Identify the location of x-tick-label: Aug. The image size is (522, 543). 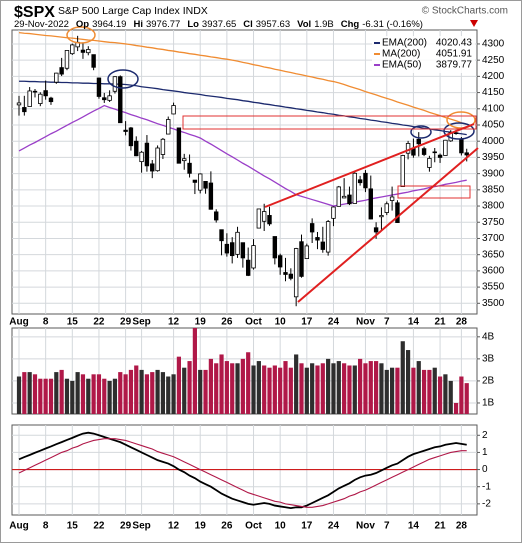
(18, 526).